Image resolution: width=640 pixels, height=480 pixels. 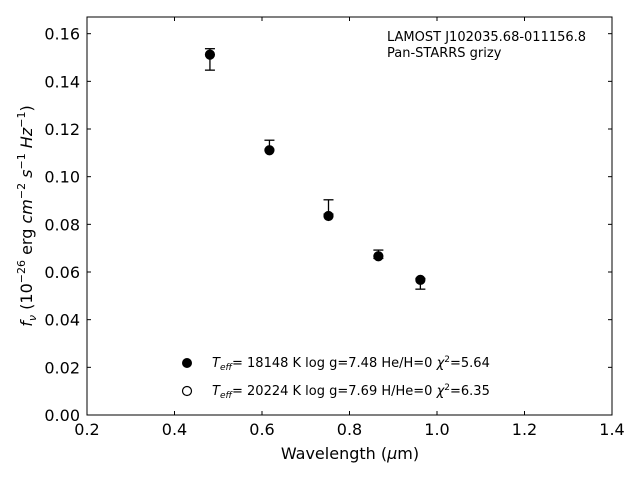 What do you see at coordinates (62, 272) in the screenshot?
I see `y-tick-label: 0.06` at bounding box center [62, 272].